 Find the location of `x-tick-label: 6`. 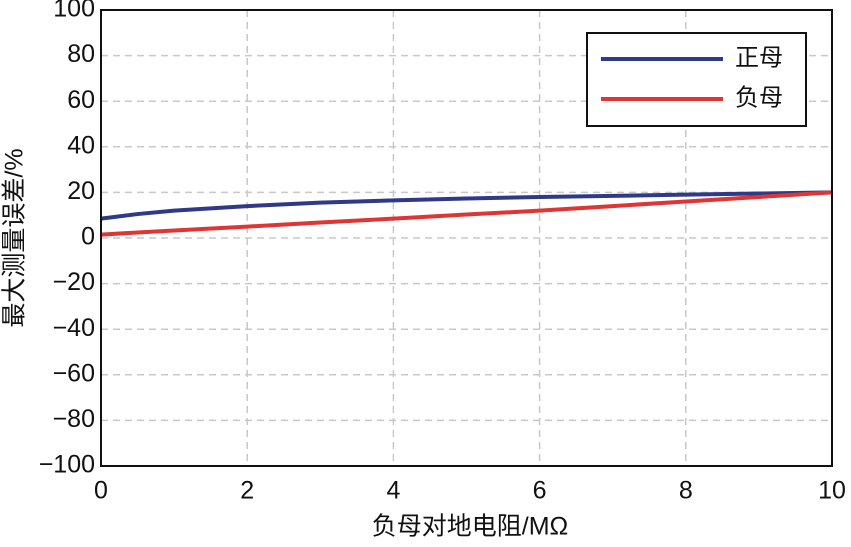

x-tick-label: 6 is located at coordinates (540, 491).